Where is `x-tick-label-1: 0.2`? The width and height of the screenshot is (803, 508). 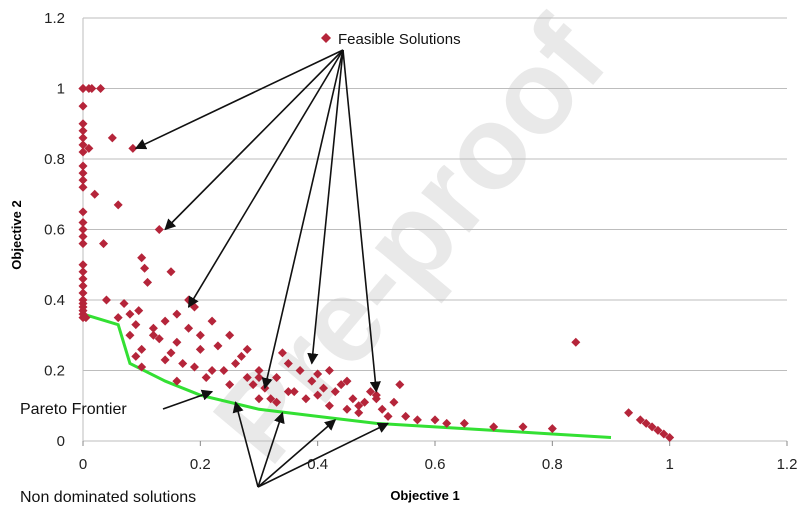 x-tick-label-1: 0.2 is located at coordinates (200, 464).